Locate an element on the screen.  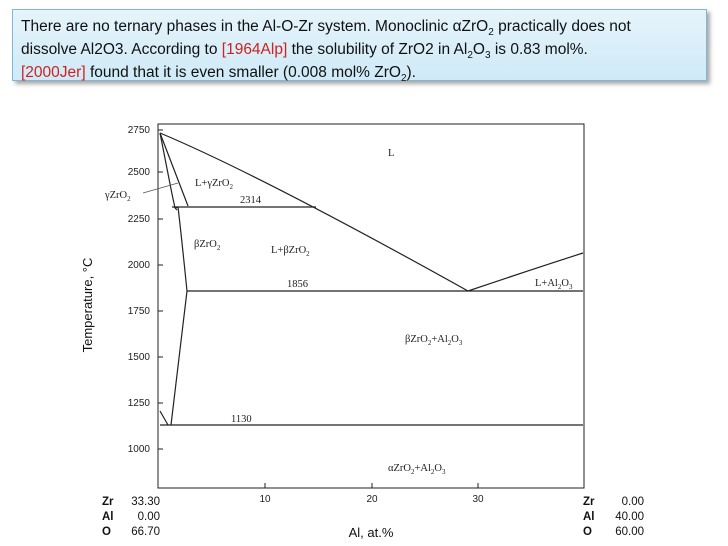
y-tick-label: 2000 is located at coordinates (139, 265).